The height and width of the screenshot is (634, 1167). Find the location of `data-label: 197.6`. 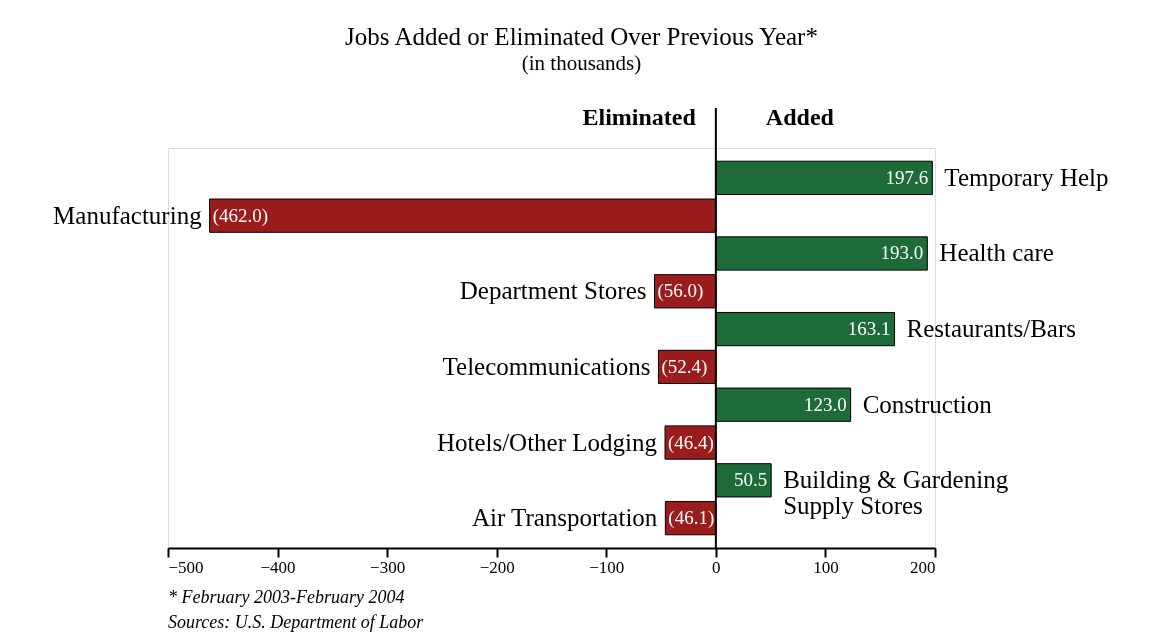

data-label: 197.6 is located at coordinates (907, 177).